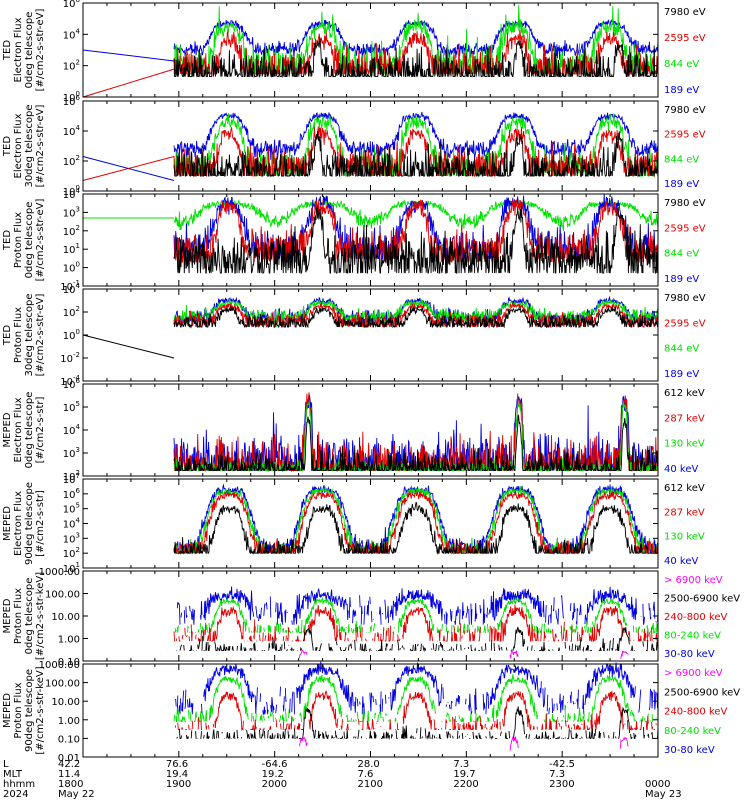 Image resolution: width=750 pixels, height=800 pixels. Describe the element at coordinates (18, 523) in the screenshot. I see `y-axis-label: Electron Flux` at that location.